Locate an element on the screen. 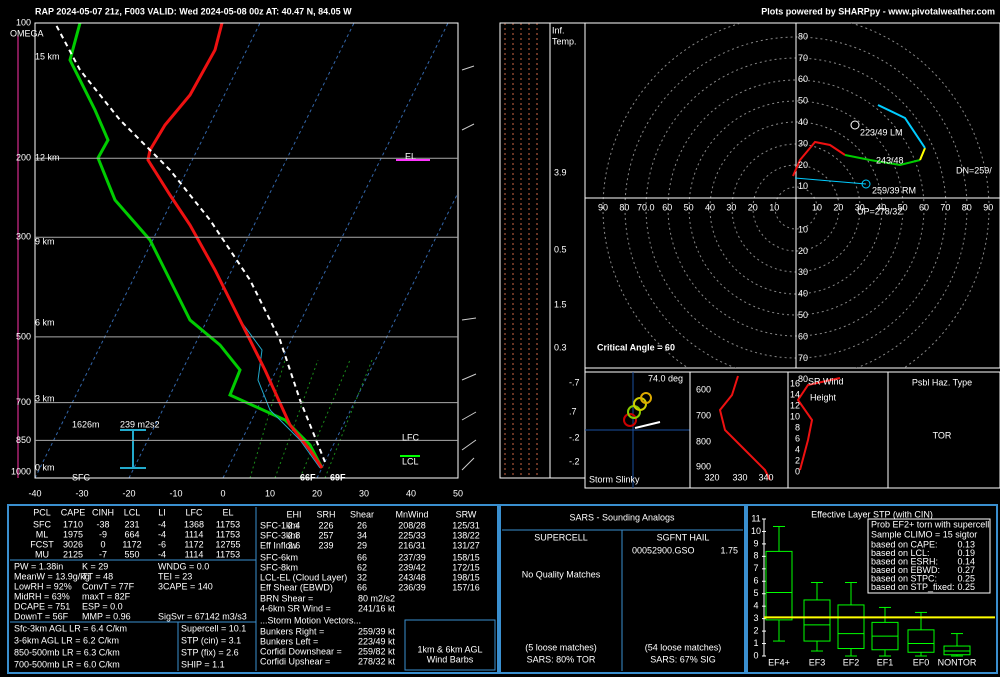 Image resolution: width=1000 pixels, height=677 pixels. parcel-cell: 1975 is located at coordinates (73, 534).